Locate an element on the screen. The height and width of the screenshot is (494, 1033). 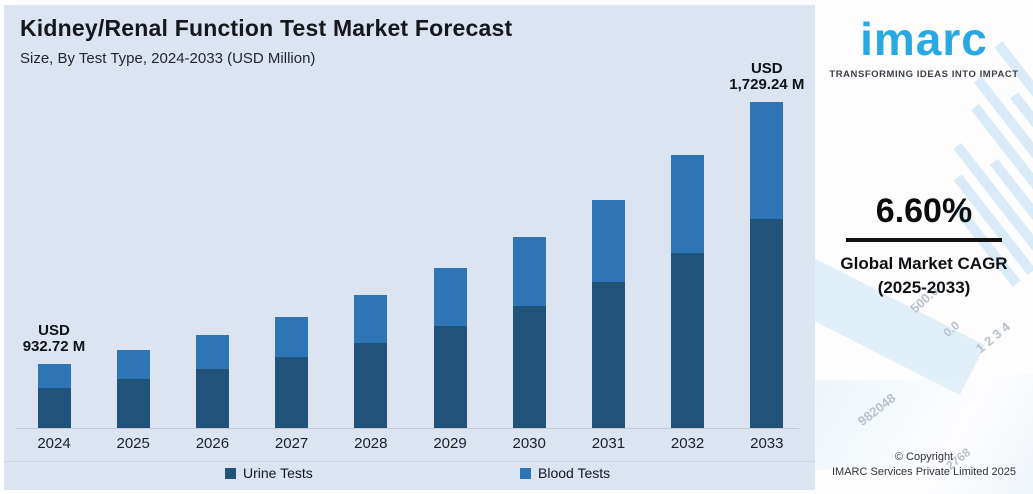
imarc-logo-wordmark: imarc is located at coordinates (924, 39).